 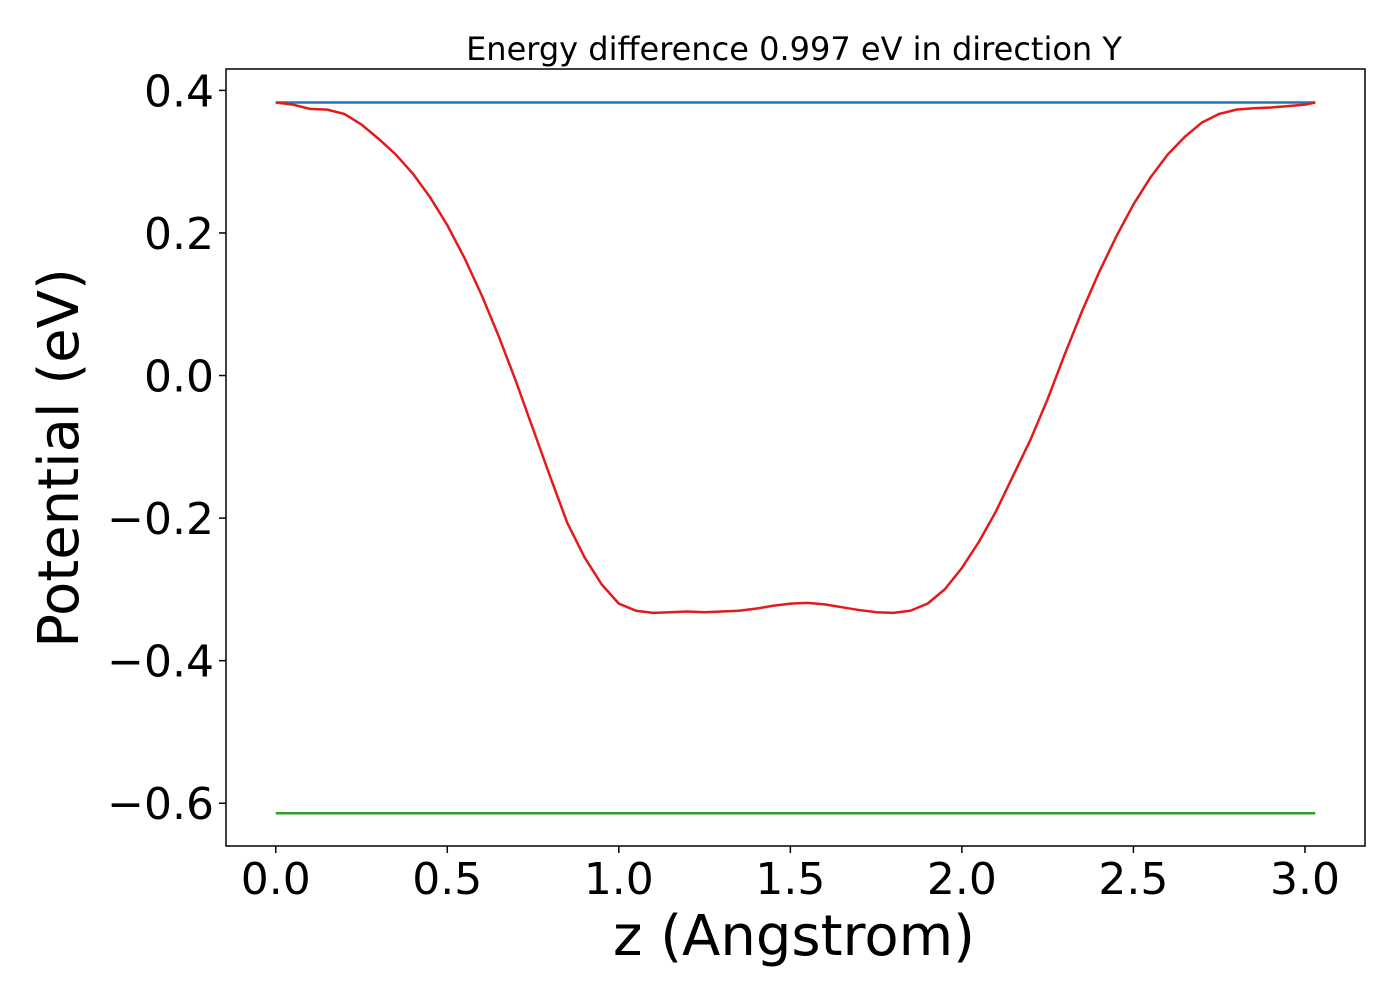 I want to click on x-axis: 0.0 0.5 1.0 1.5 2.0 2.5 3.0, so click(x=790, y=875).